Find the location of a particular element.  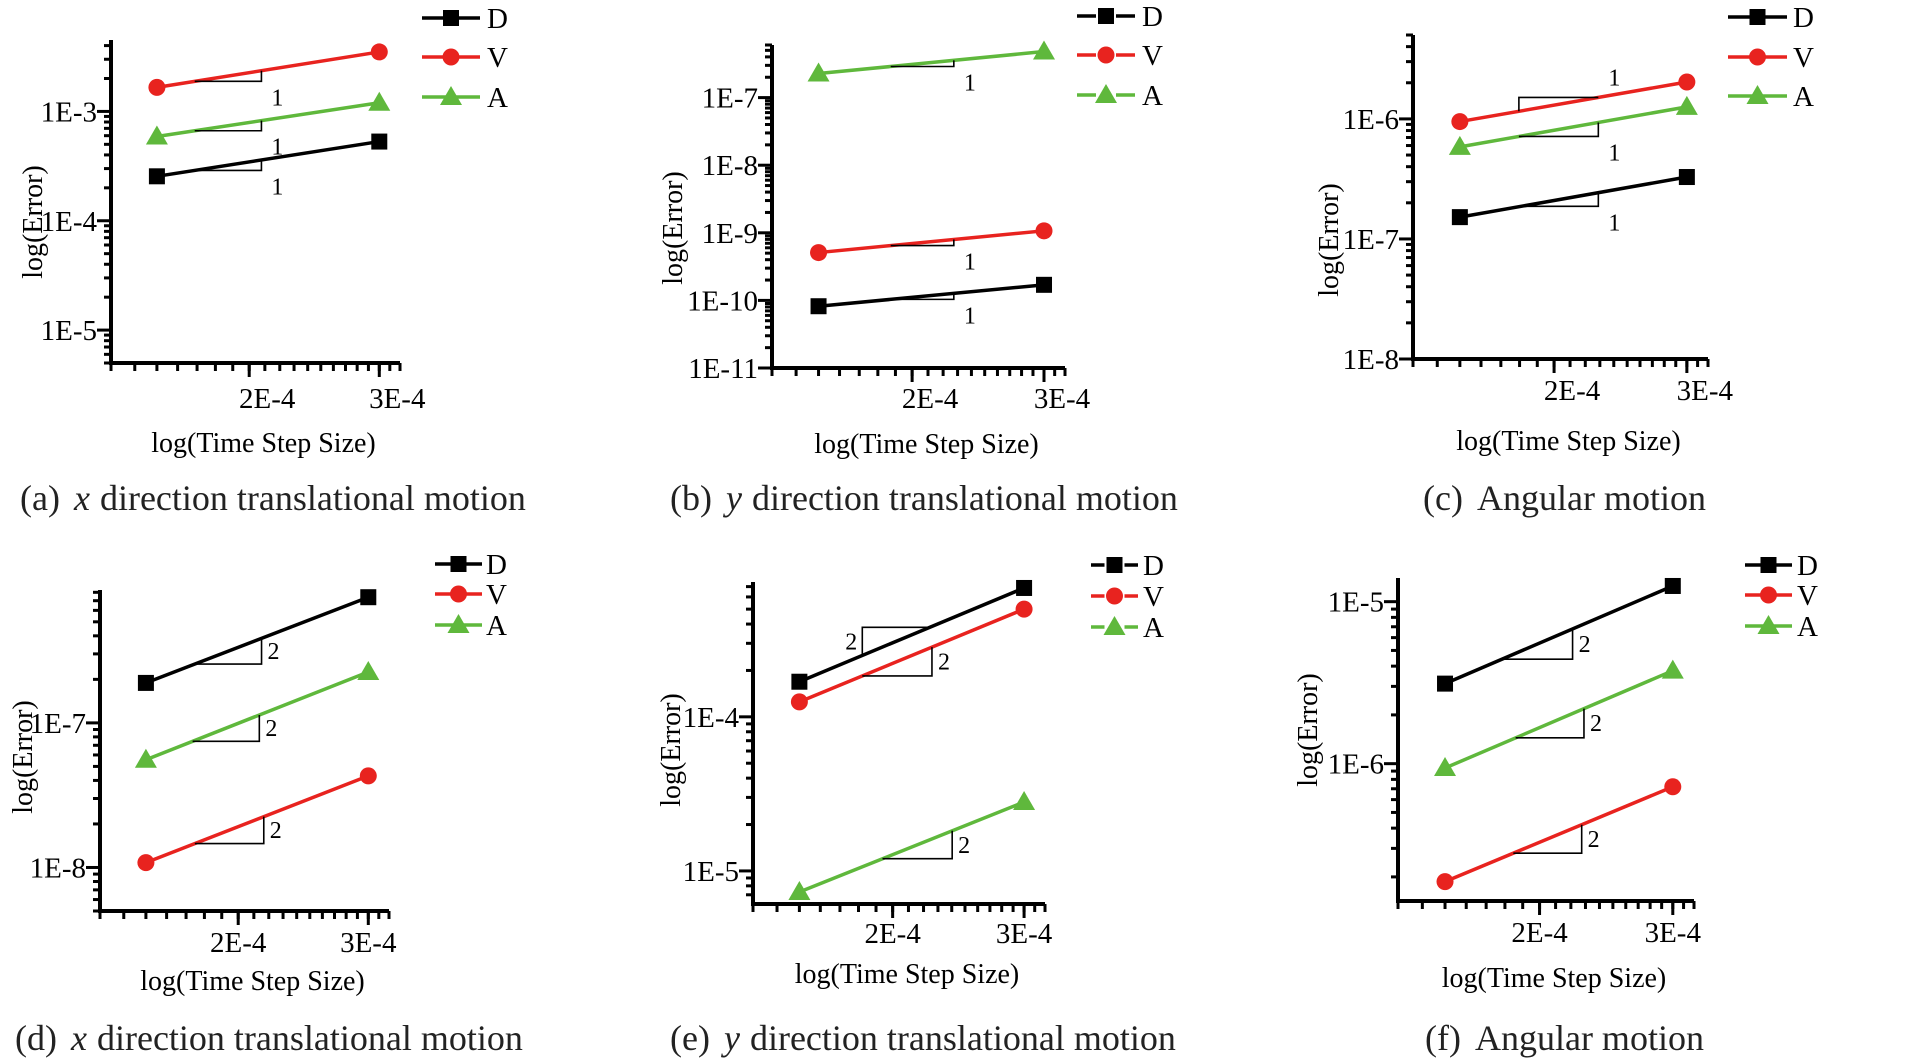

caption-text: Angular motion is located at coordinates (1591, 498).